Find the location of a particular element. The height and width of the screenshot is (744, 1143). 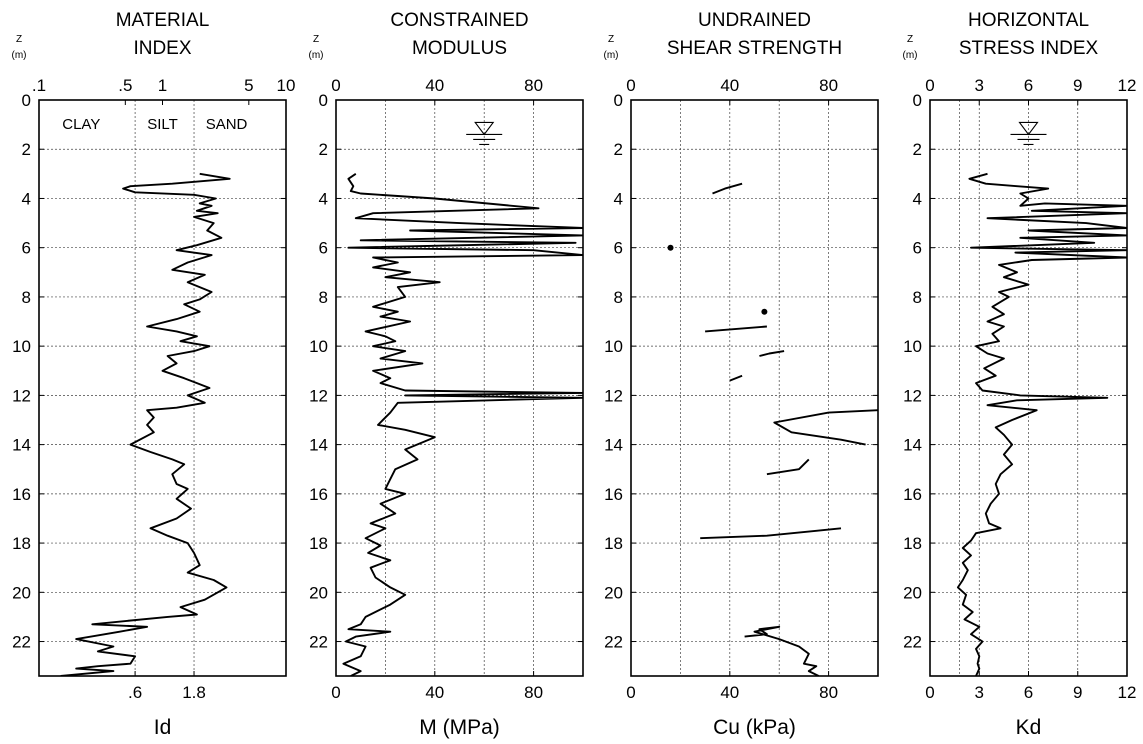

x-axis-label: Cu (kPa) is located at coordinates (754, 727).